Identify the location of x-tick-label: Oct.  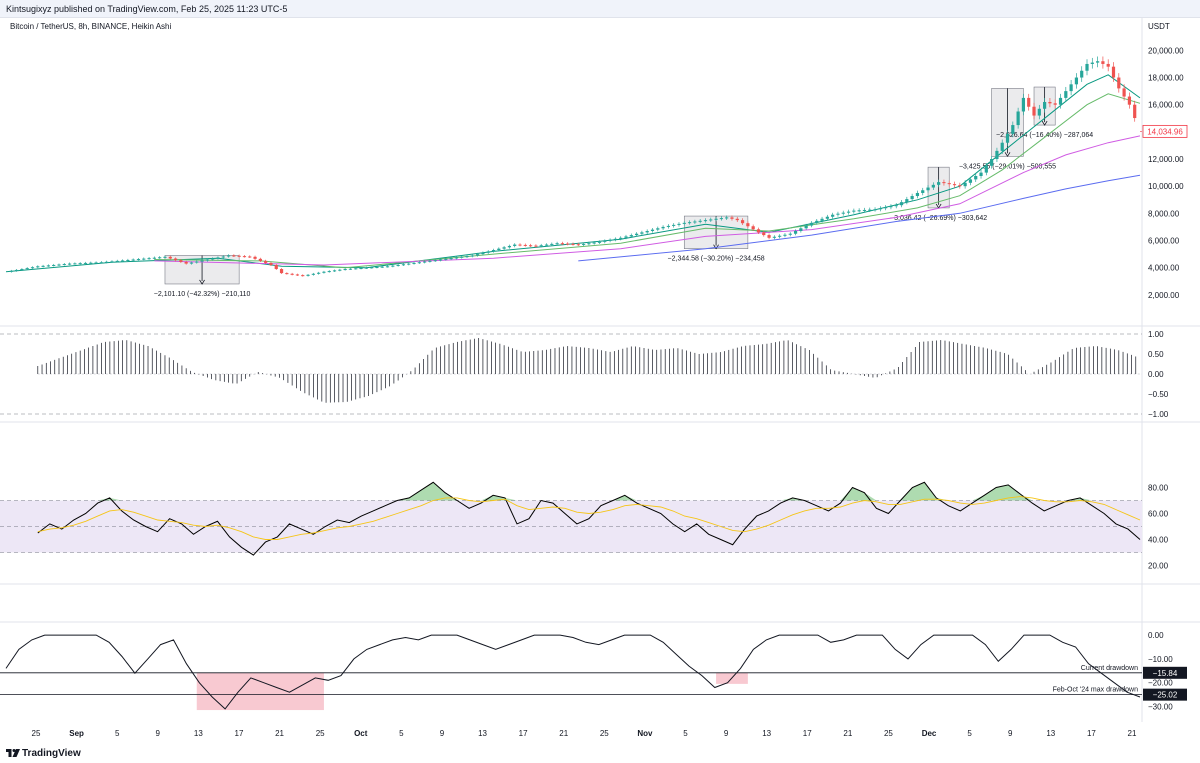
(361, 733).